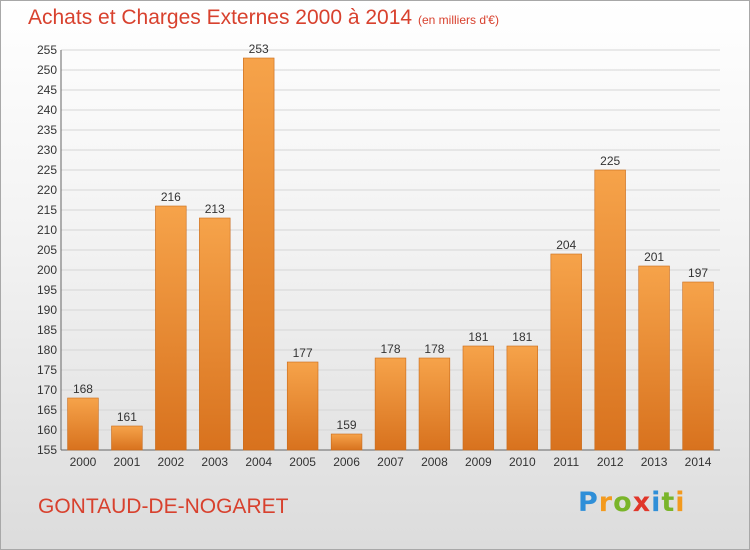  Describe the element at coordinates (654, 462) in the screenshot. I see `x-tick-label: 2013` at that location.